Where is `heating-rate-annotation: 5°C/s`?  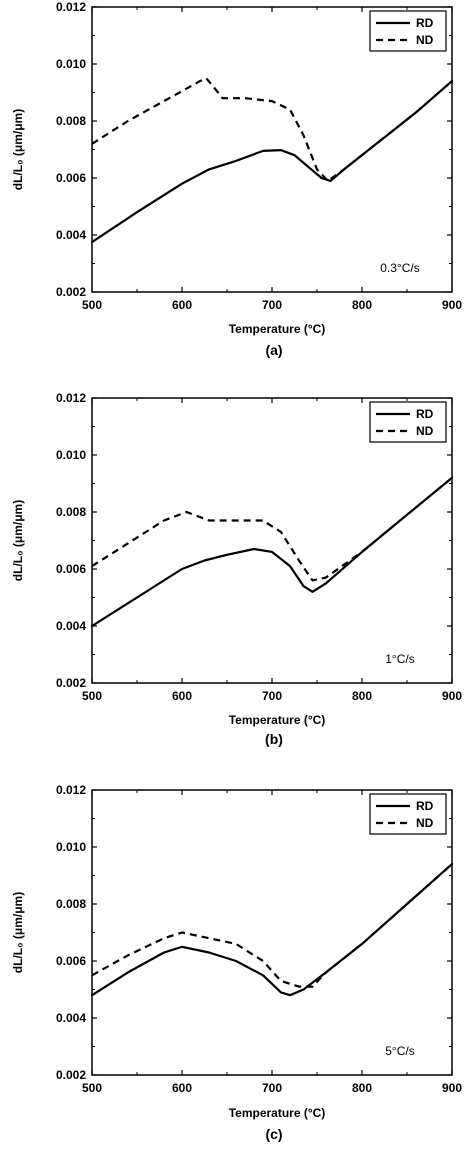 heating-rate-annotation: 5°C/s is located at coordinates (399, 1051).